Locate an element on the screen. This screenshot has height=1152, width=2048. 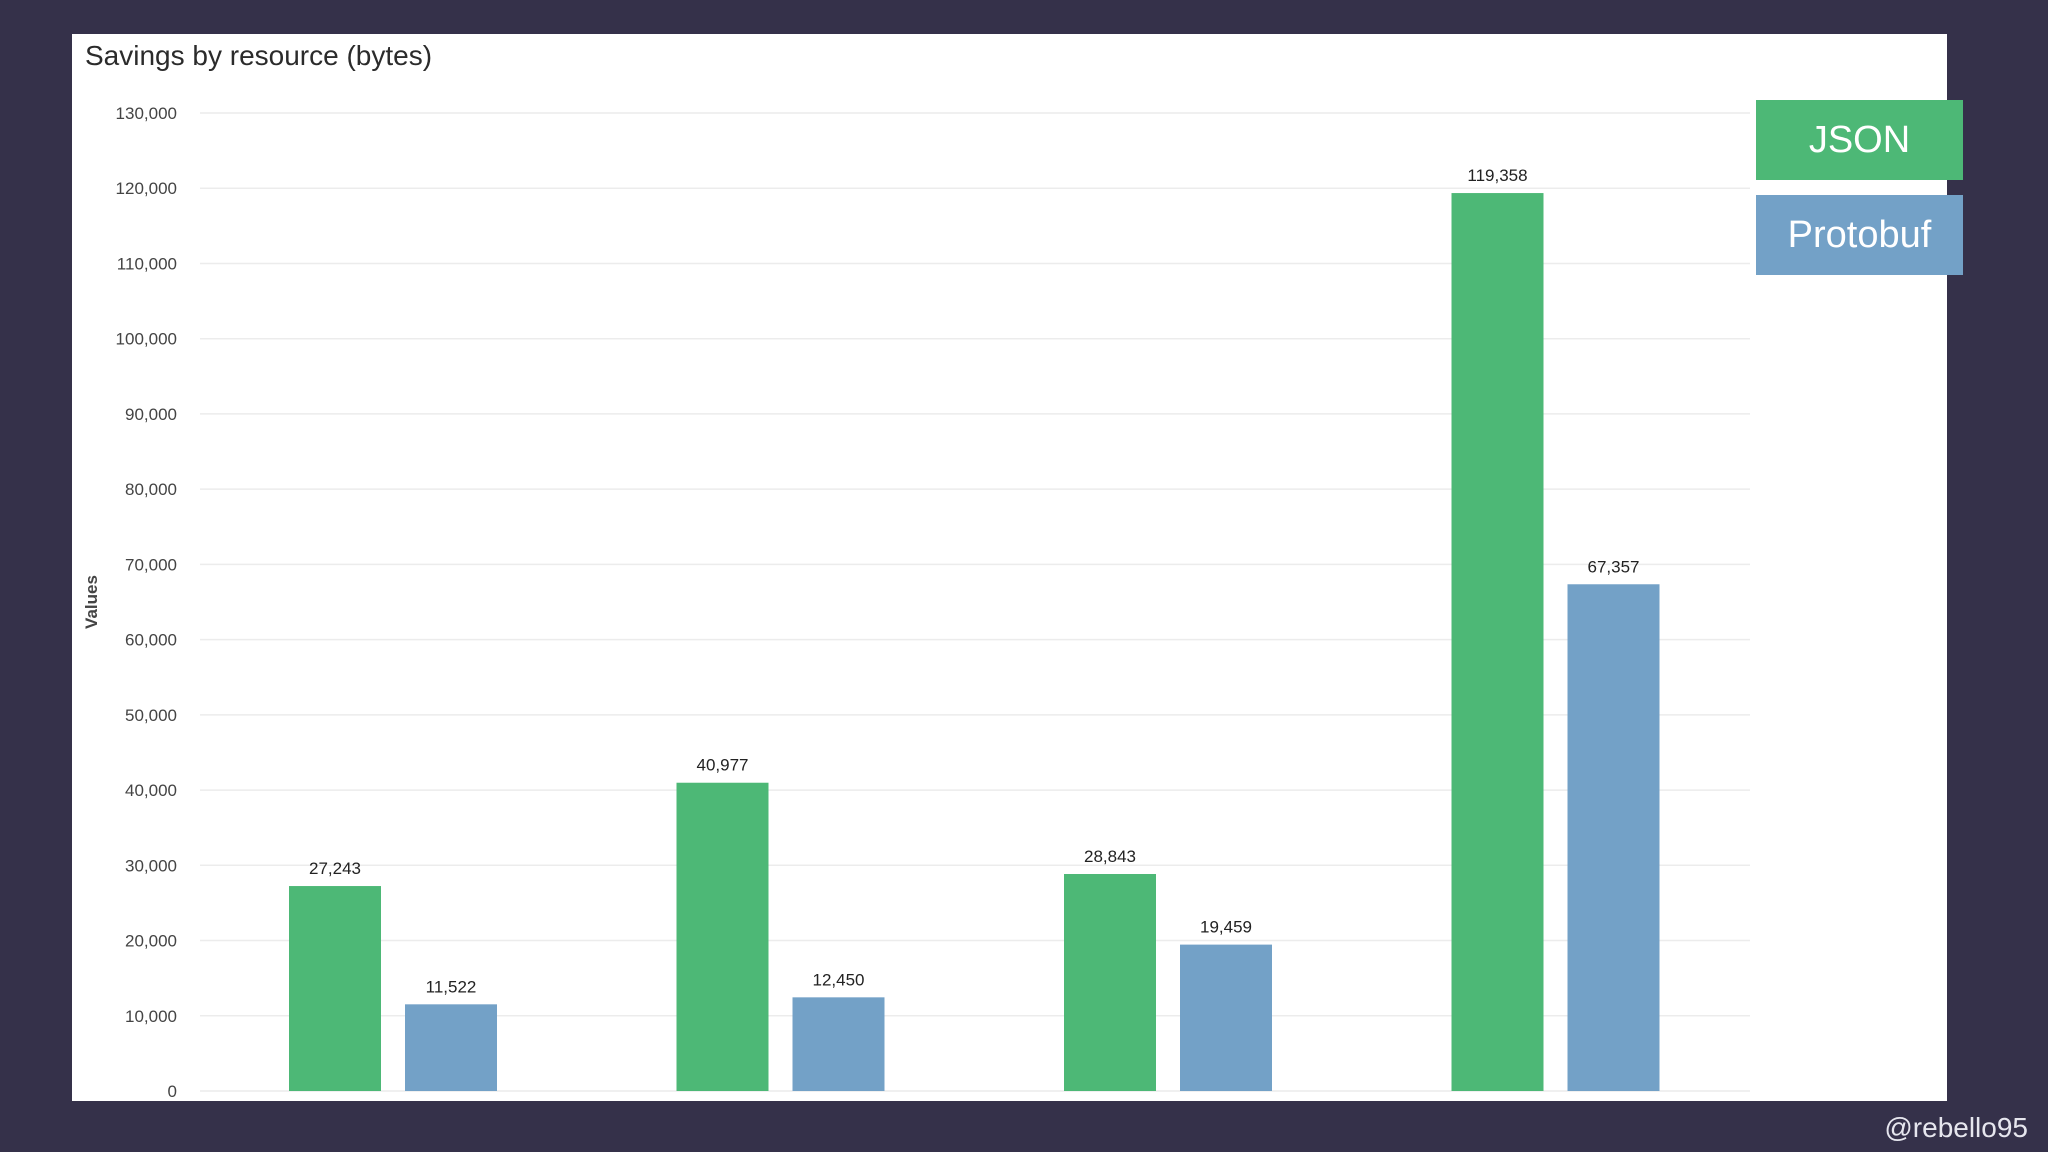
legend-item-json: JSON is located at coordinates (1859, 140).